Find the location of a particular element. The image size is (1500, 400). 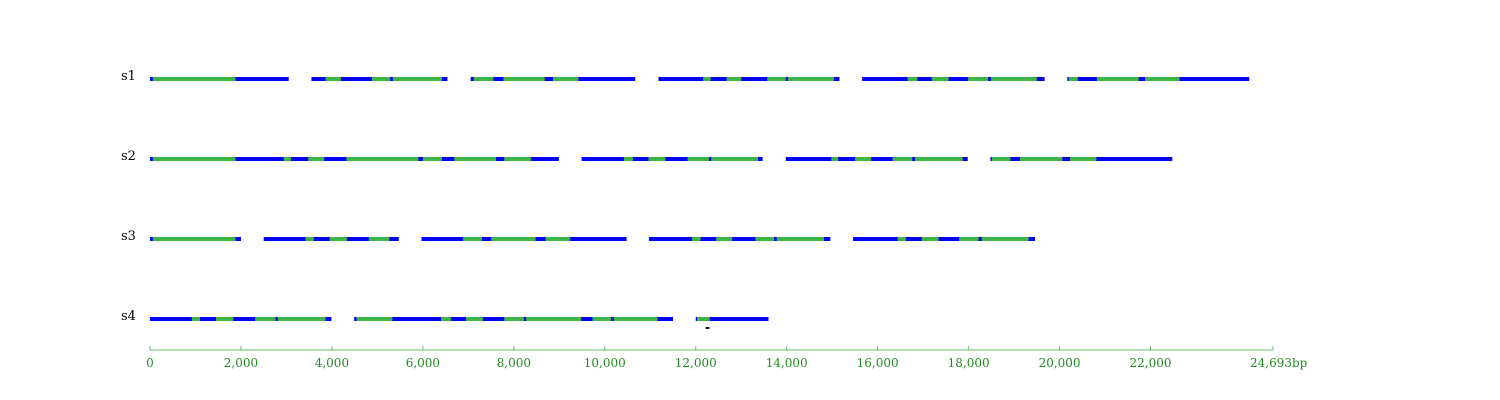

axis-tick-label: 10,000 is located at coordinates (605, 363).